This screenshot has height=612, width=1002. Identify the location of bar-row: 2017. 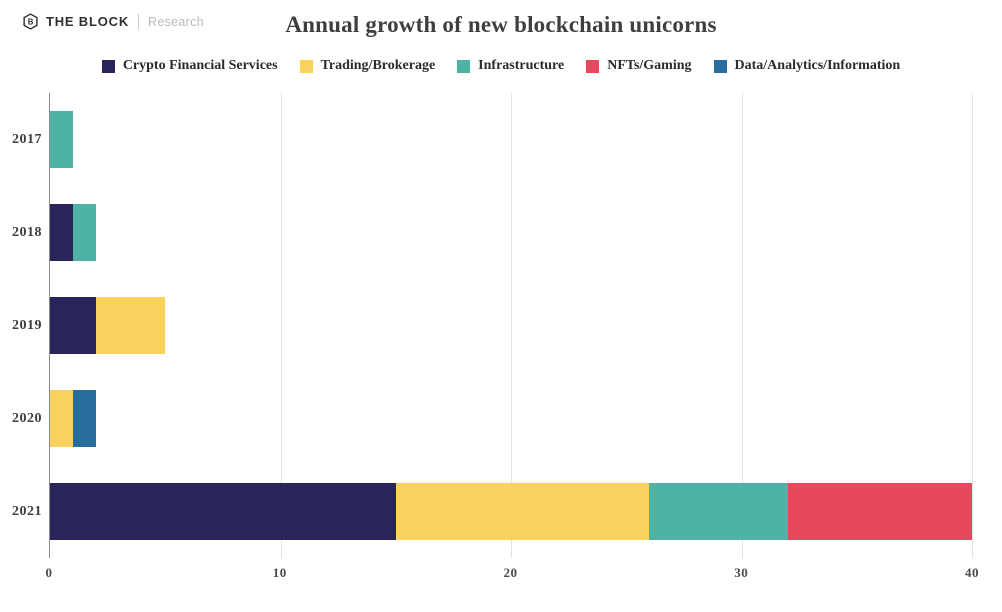
(492, 139).